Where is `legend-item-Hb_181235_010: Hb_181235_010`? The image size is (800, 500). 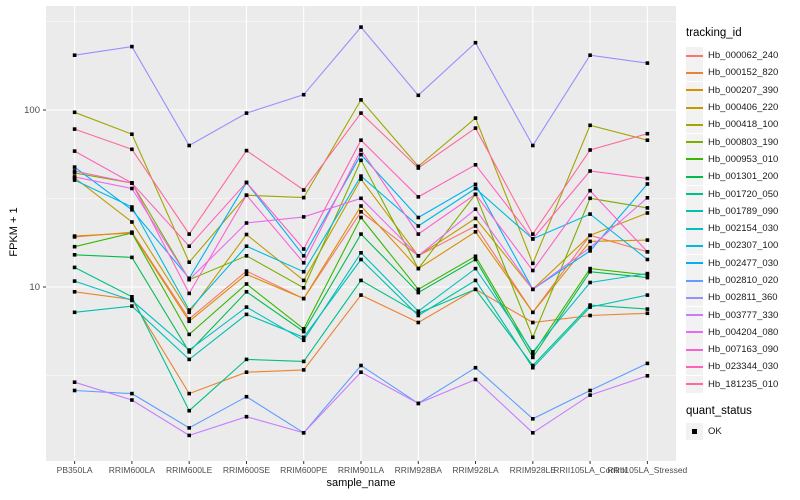 legend-item-Hb_181235_010: Hb_181235_010 is located at coordinates (742, 384).